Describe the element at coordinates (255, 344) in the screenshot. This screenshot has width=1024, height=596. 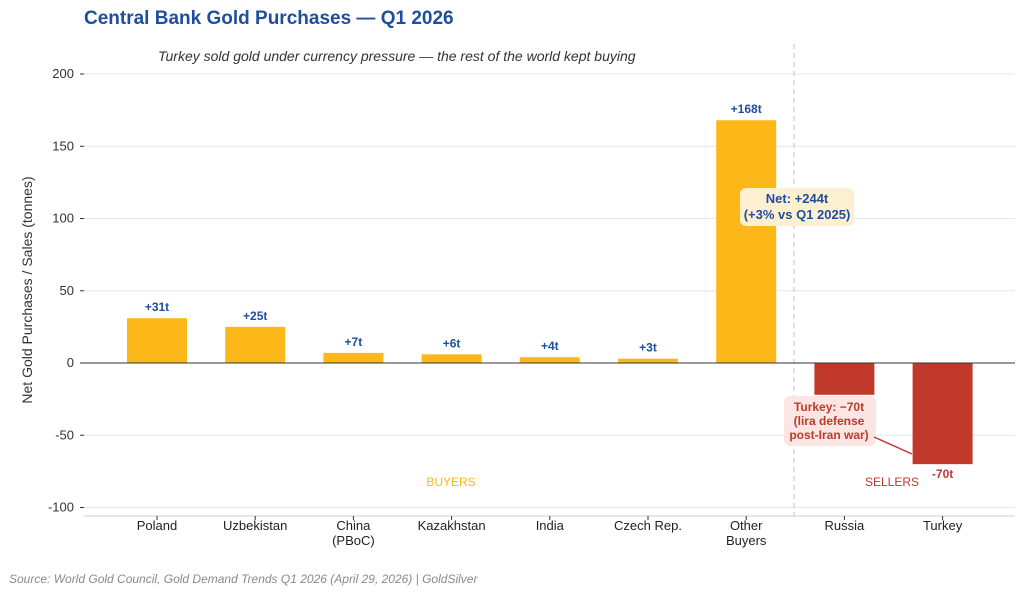
I see `bar-uzbekistan` at that location.